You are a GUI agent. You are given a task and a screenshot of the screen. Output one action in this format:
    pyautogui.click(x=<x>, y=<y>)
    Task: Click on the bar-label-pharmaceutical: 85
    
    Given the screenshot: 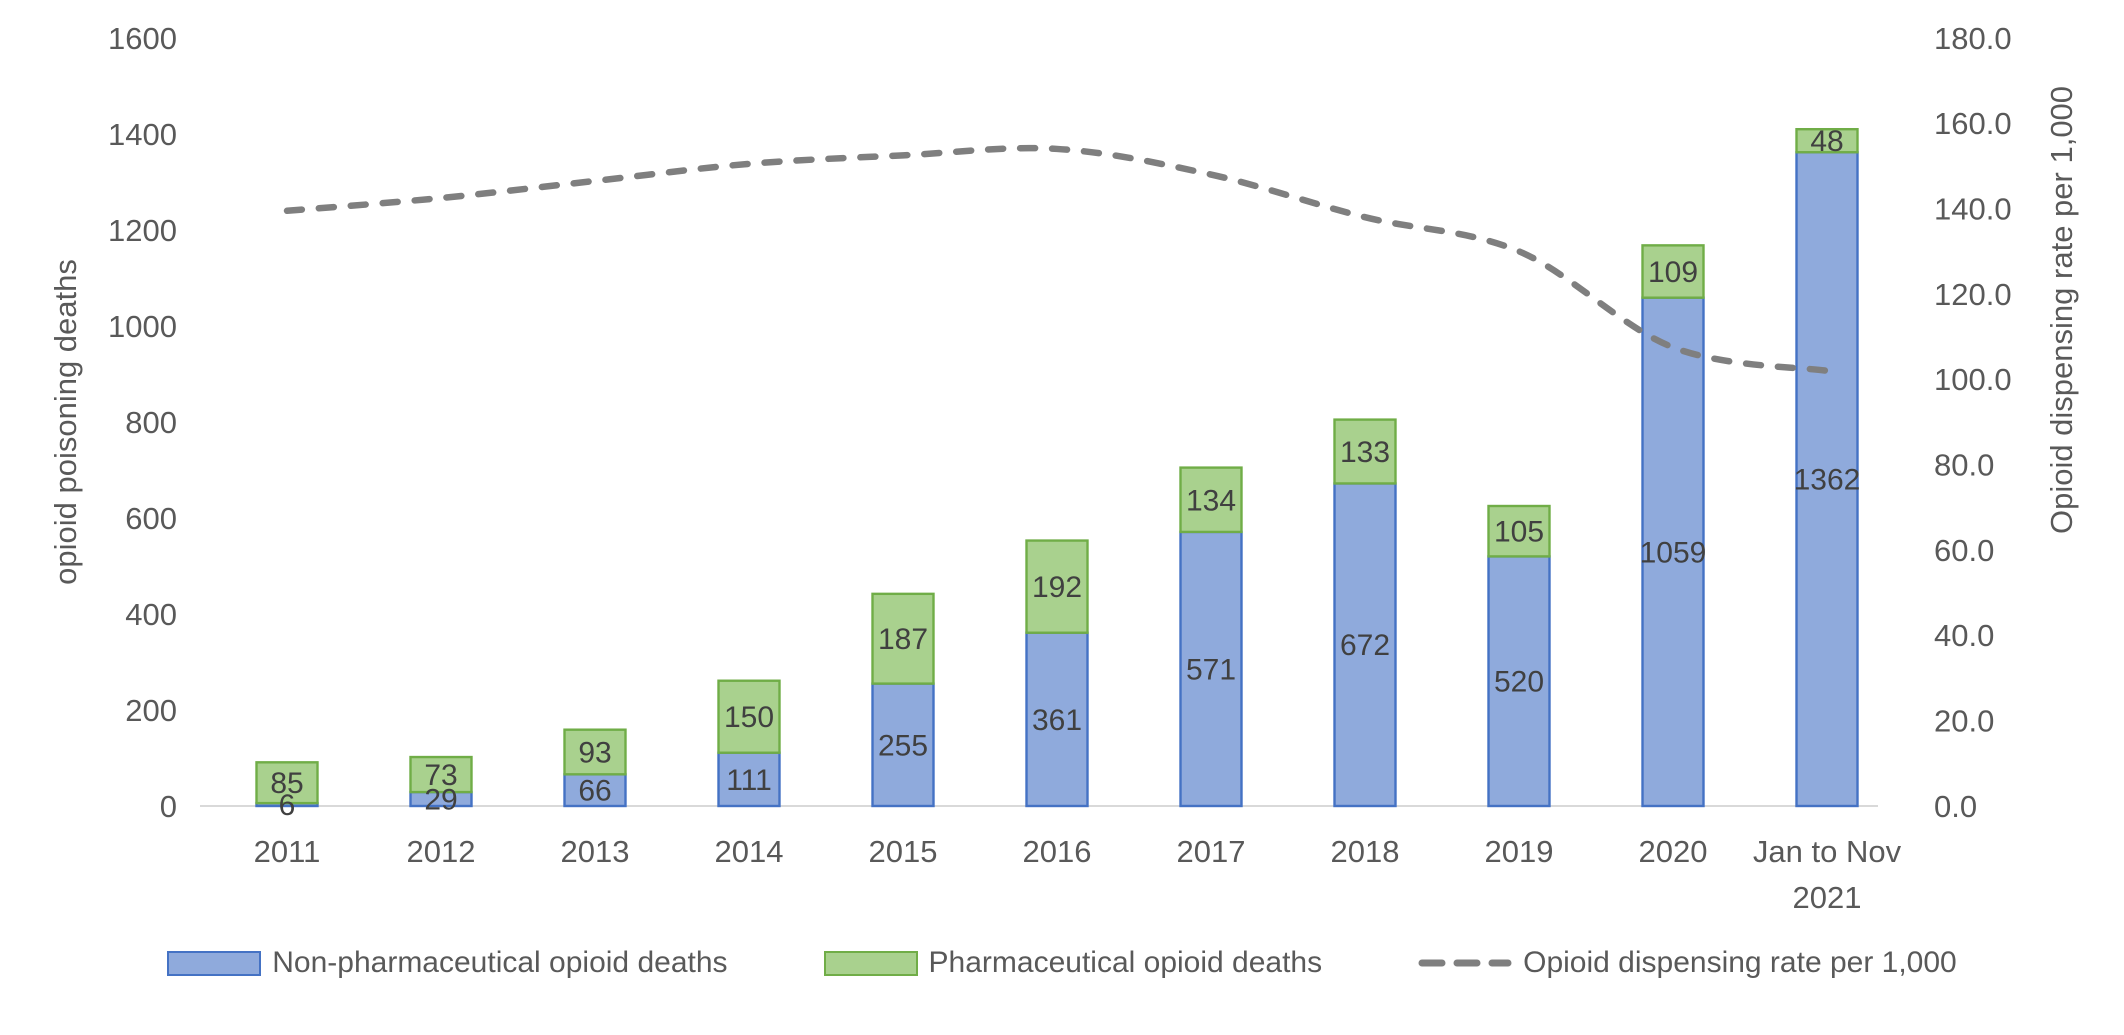 What is the action you would take?
    pyautogui.click(x=286, y=783)
    